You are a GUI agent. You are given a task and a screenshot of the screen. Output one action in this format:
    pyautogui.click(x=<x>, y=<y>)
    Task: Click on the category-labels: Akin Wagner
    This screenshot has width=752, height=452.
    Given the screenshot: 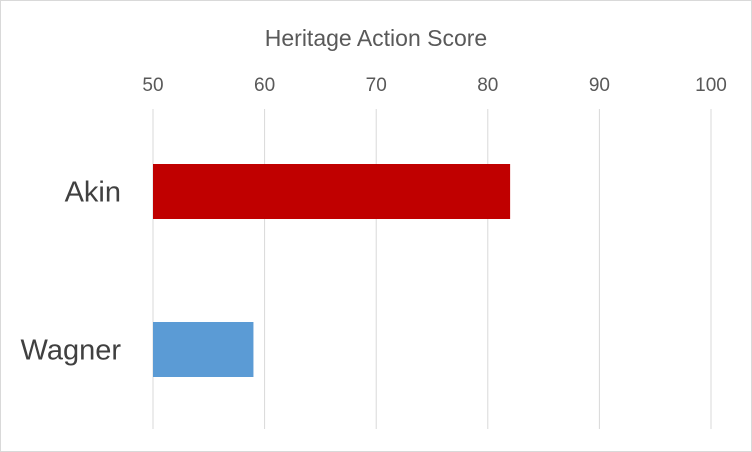 What is the action you would take?
    pyautogui.click(x=71, y=272)
    